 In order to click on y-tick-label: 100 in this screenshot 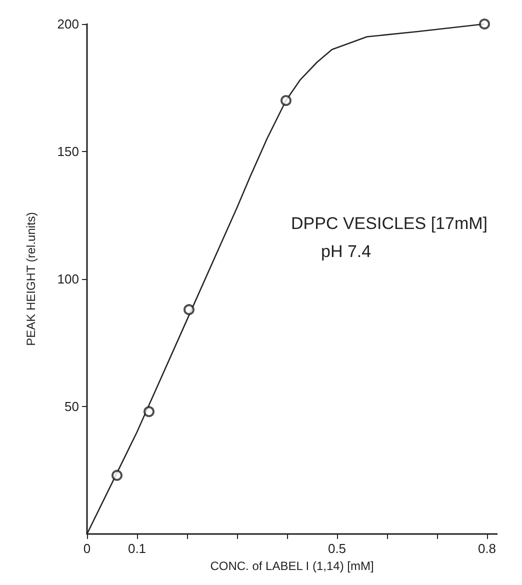, I will do `click(68, 279)`.